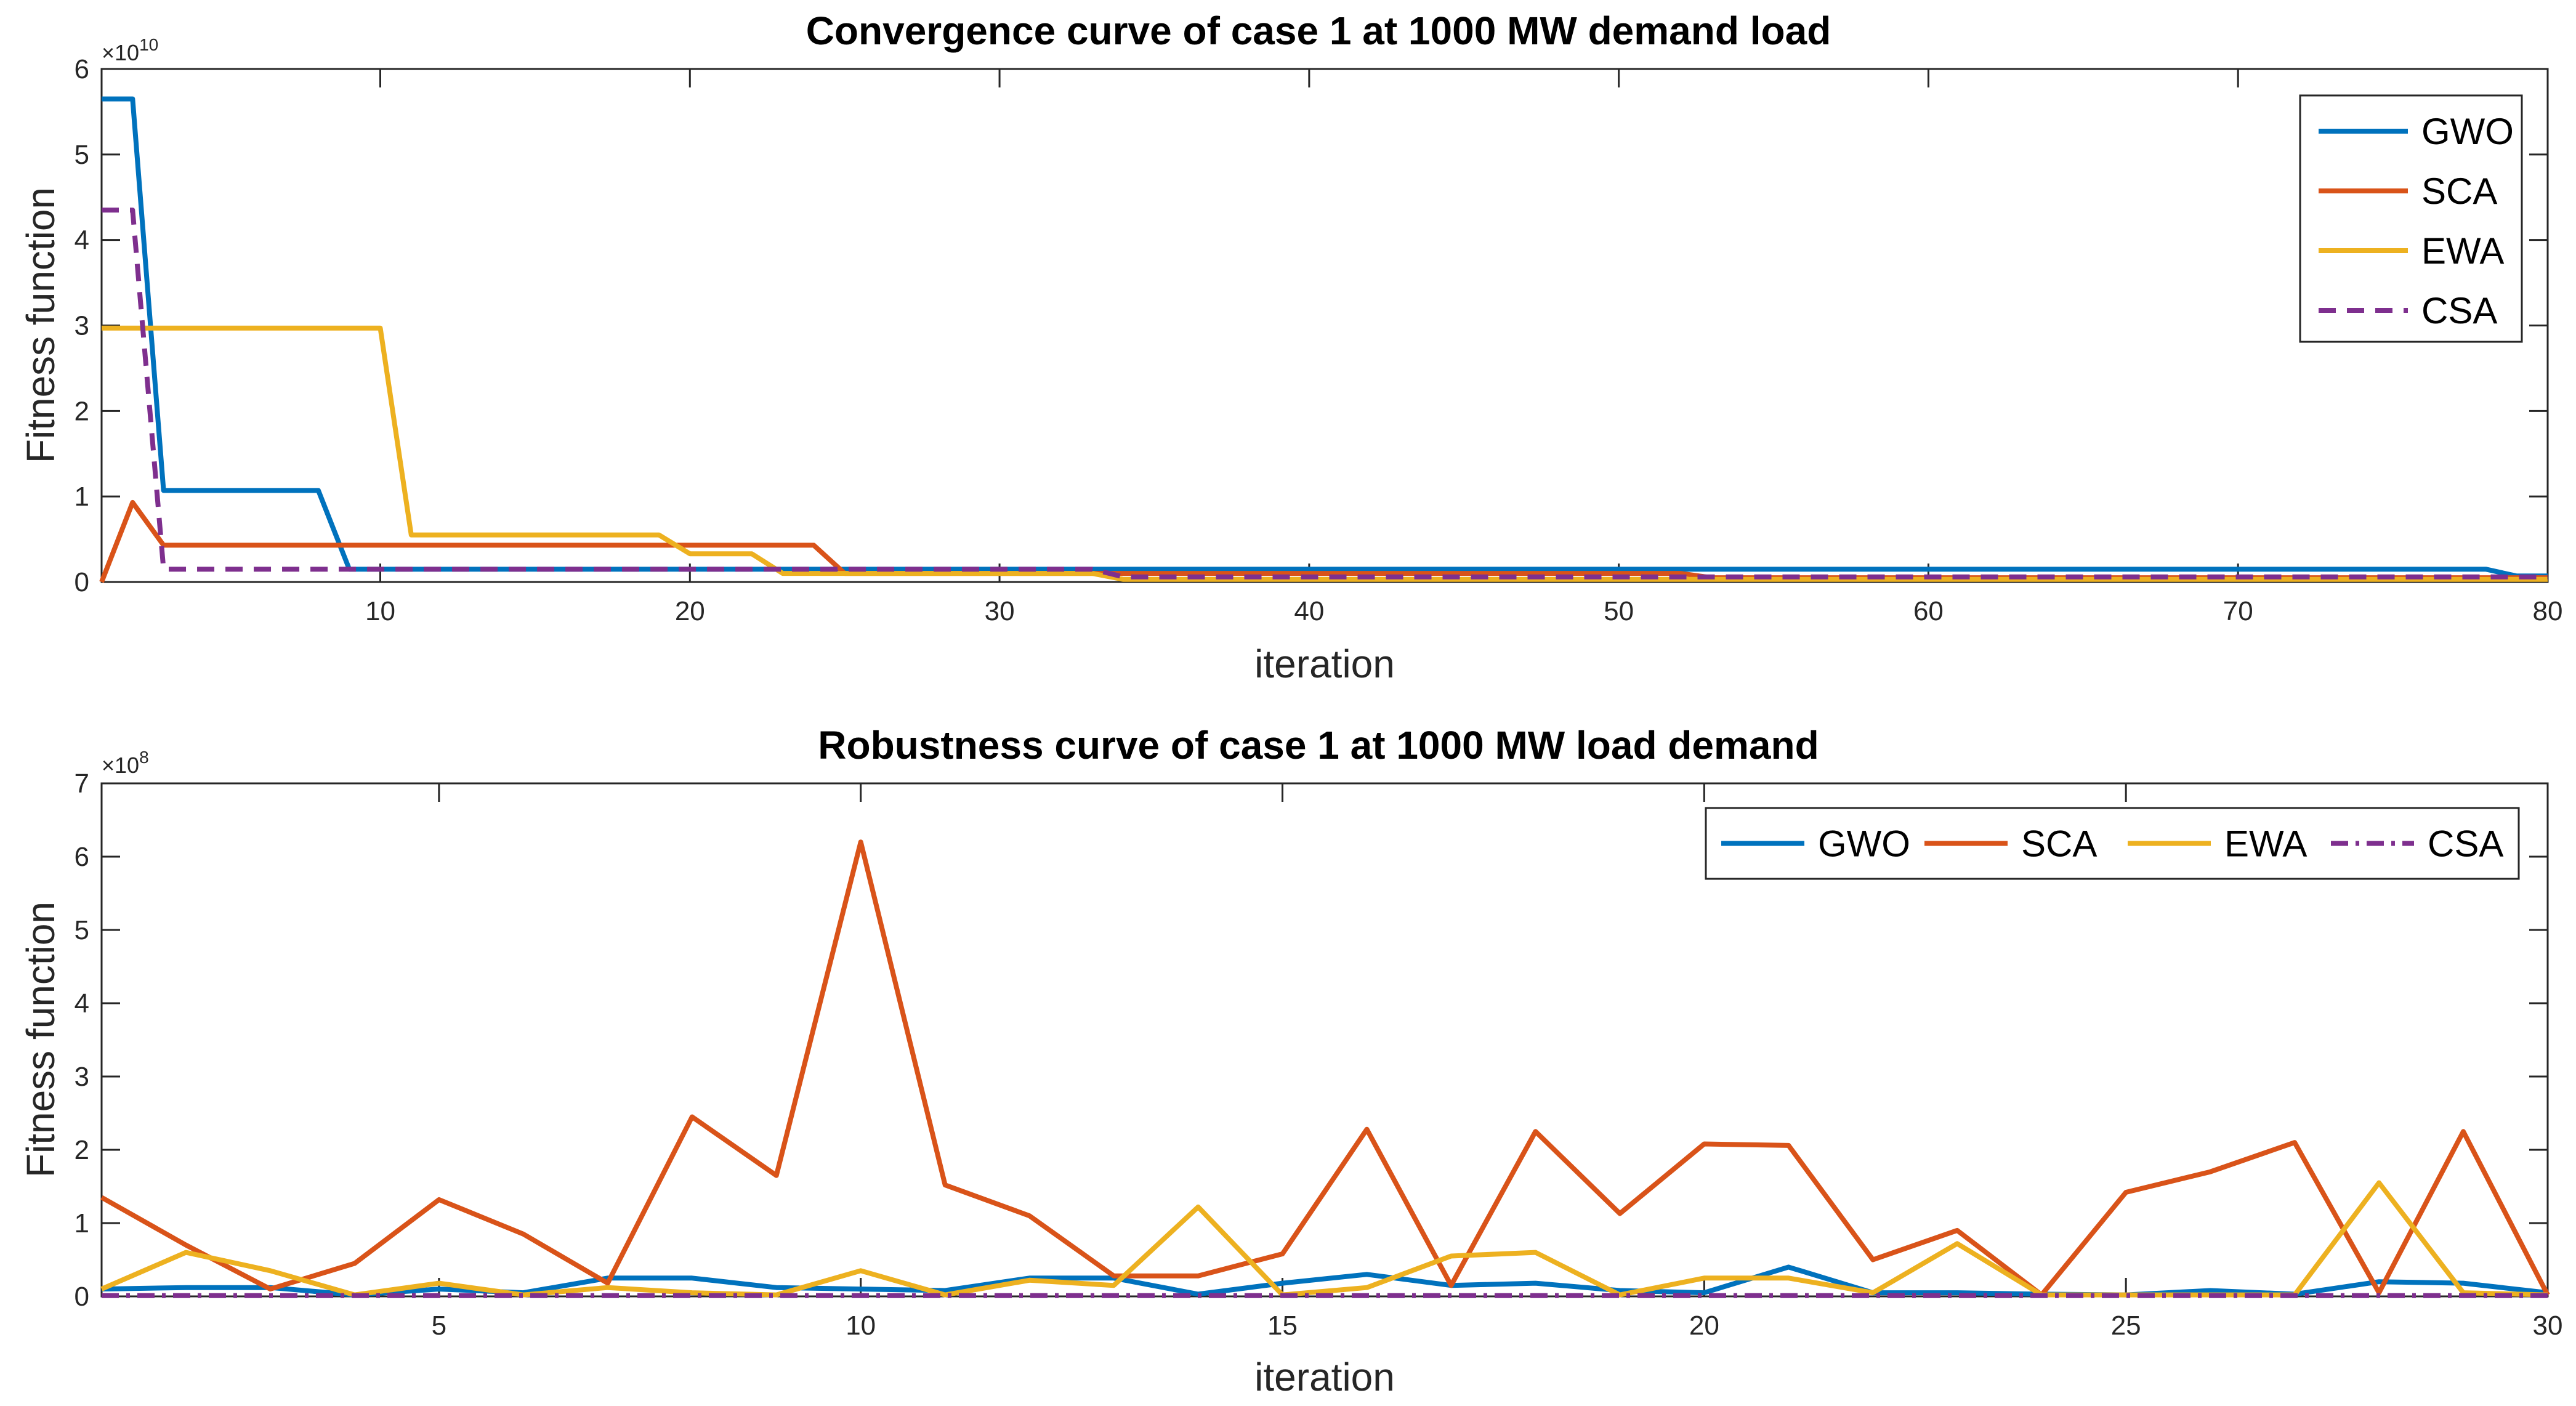 This screenshot has height=1406, width=2576. I want to click on x-tick-label: 40, so click(1309, 611).